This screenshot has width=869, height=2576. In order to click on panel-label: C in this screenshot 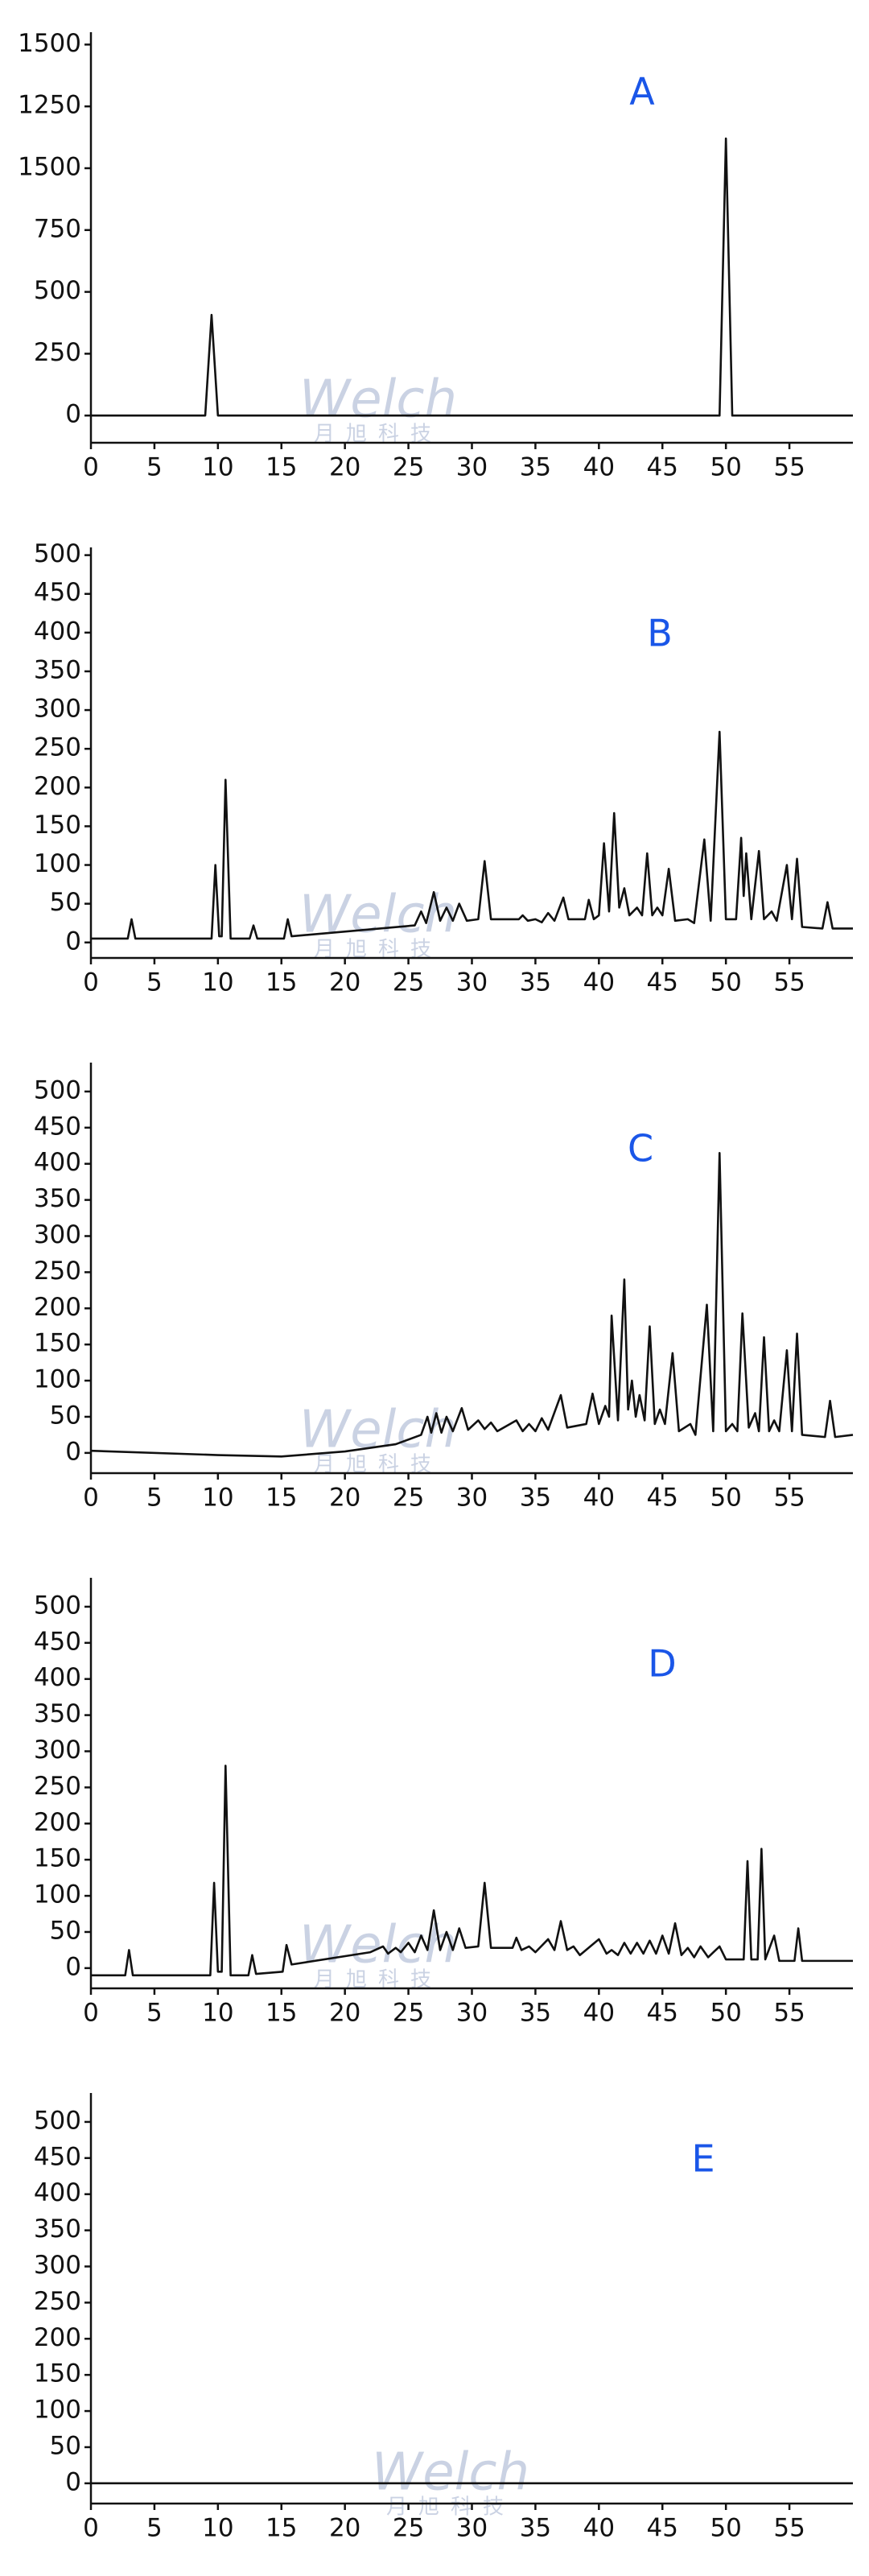, I will do `click(640, 1148)`.